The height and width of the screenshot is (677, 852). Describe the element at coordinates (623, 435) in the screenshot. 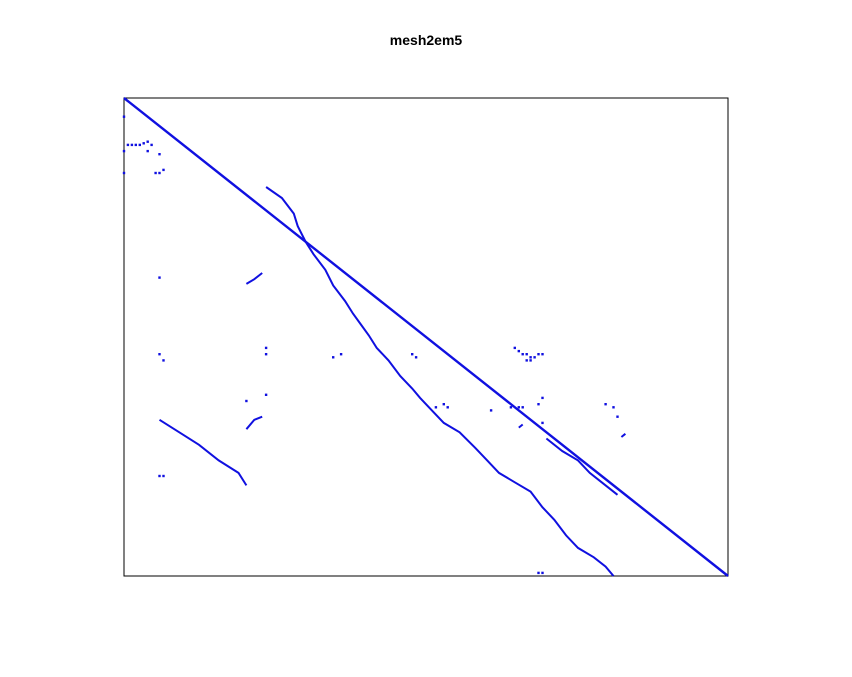

I see `nonzero-right-arc` at that location.